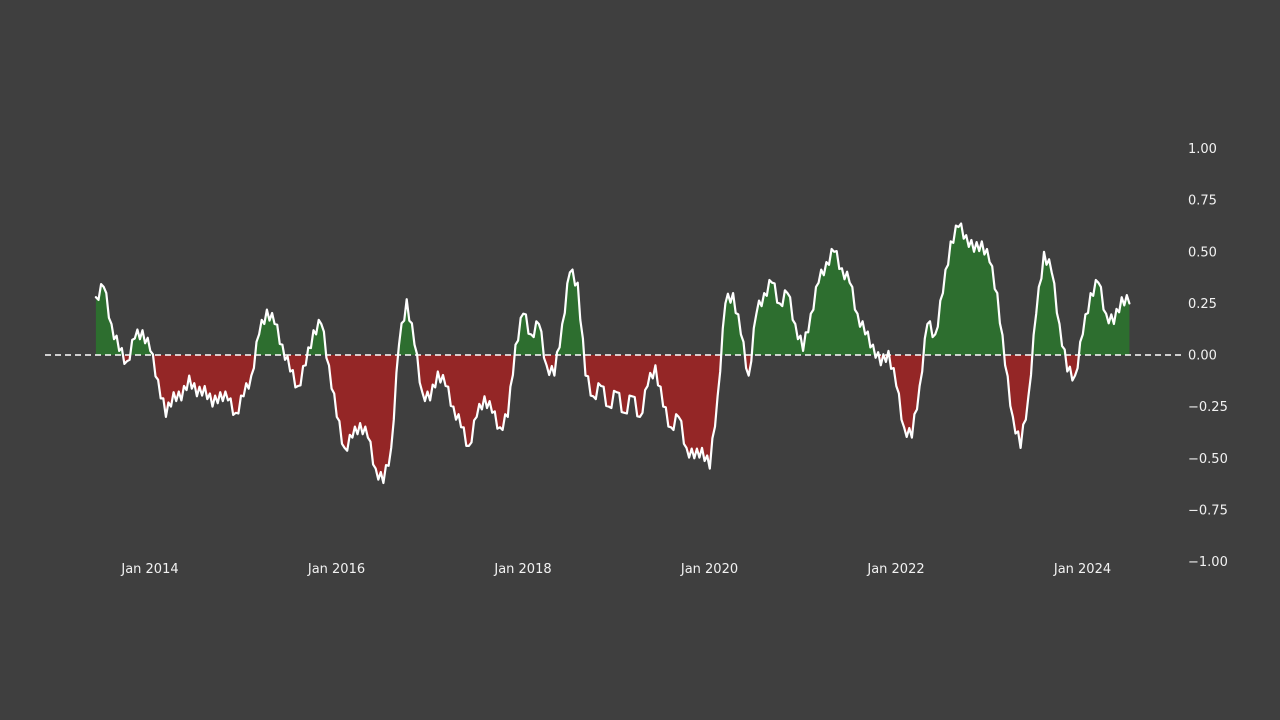 This screenshot has height=720, width=1280. I want to click on y-tick-label: 0.50, so click(1202, 252).